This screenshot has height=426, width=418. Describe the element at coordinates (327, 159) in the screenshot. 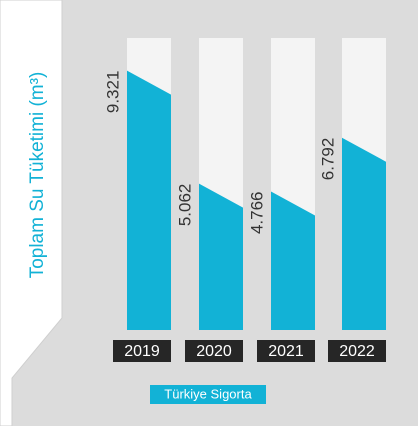

I see `value-label: 6.792` at that location.